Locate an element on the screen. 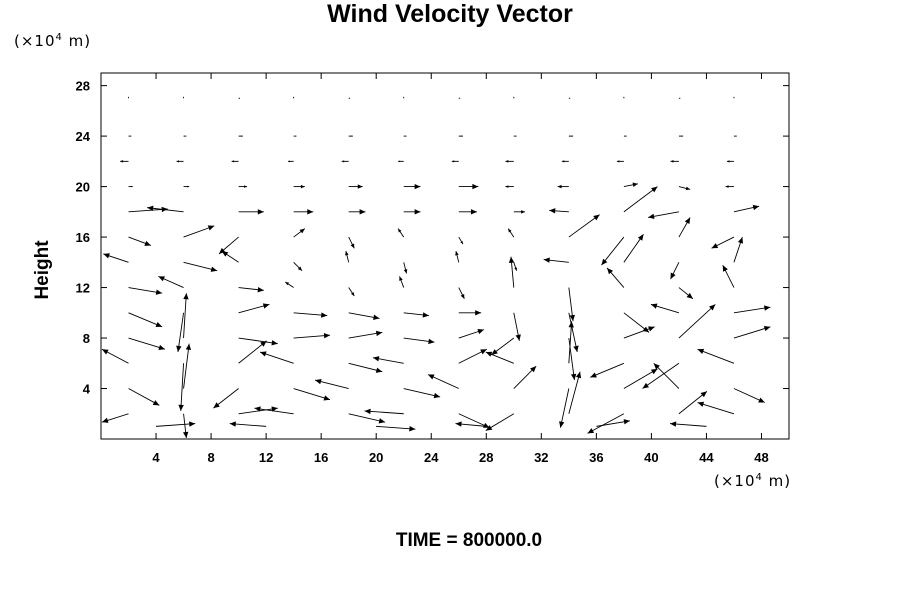  x-tick-label: 48 is located at coordinates (761, 457).